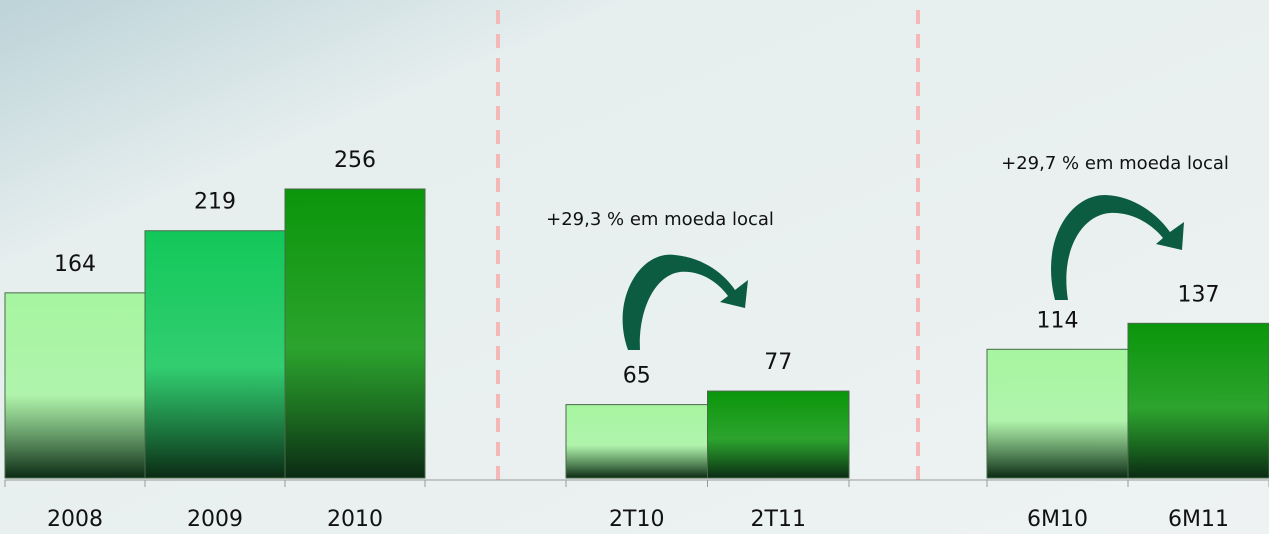  What do you see at coordinates (778, 362) in the screenshot?
I see `value-label: 77` at bounding box center [778, 362].